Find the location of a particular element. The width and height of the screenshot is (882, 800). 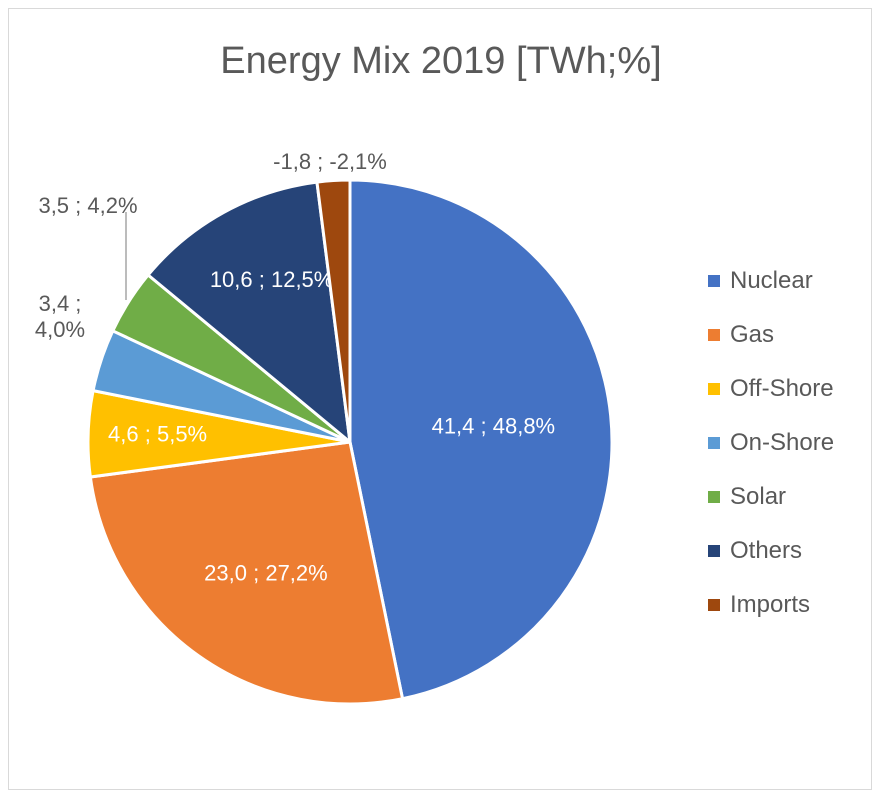

legend-swatch-nuclear is located at coordinates (714, 281).